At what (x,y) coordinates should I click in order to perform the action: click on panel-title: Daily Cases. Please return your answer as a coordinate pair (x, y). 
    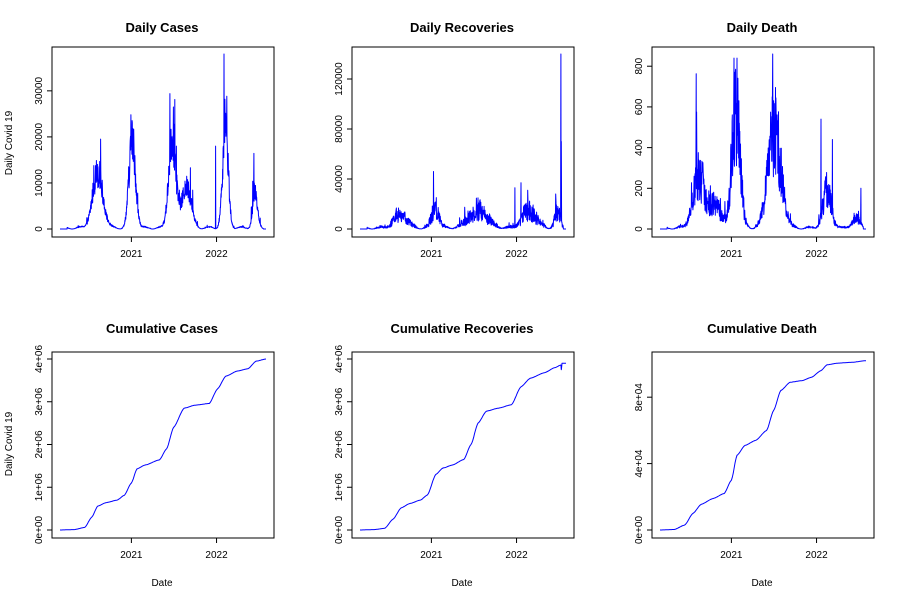
    Looking at the image, I should click on (162, 27).